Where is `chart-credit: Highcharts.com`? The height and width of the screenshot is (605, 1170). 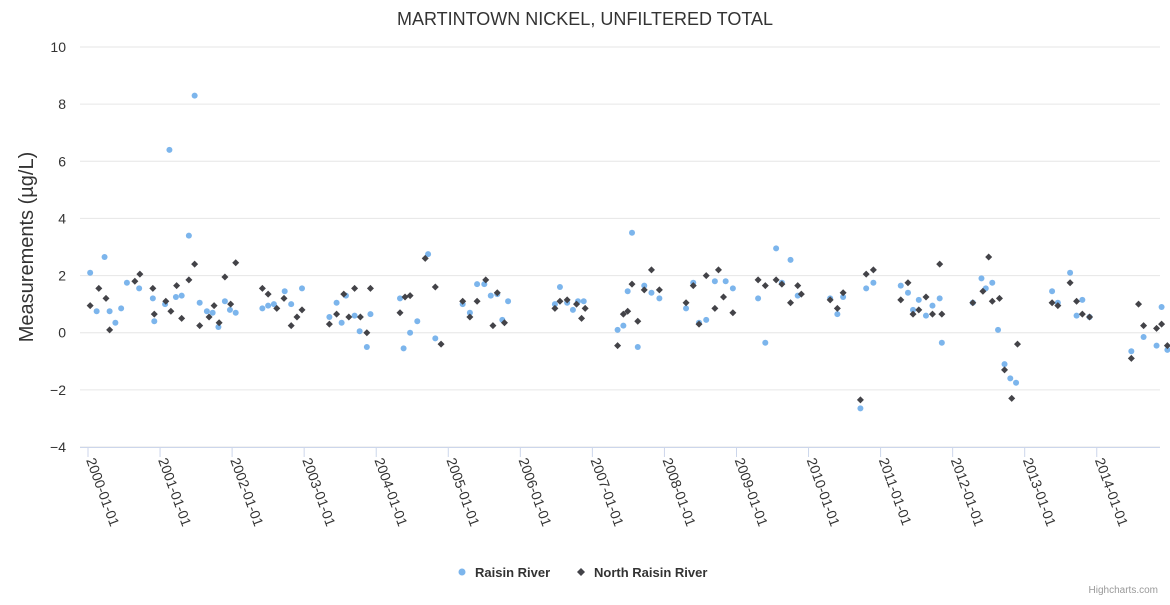
chart-credit: Highcharts.com is located at coordinates (1123, 590).